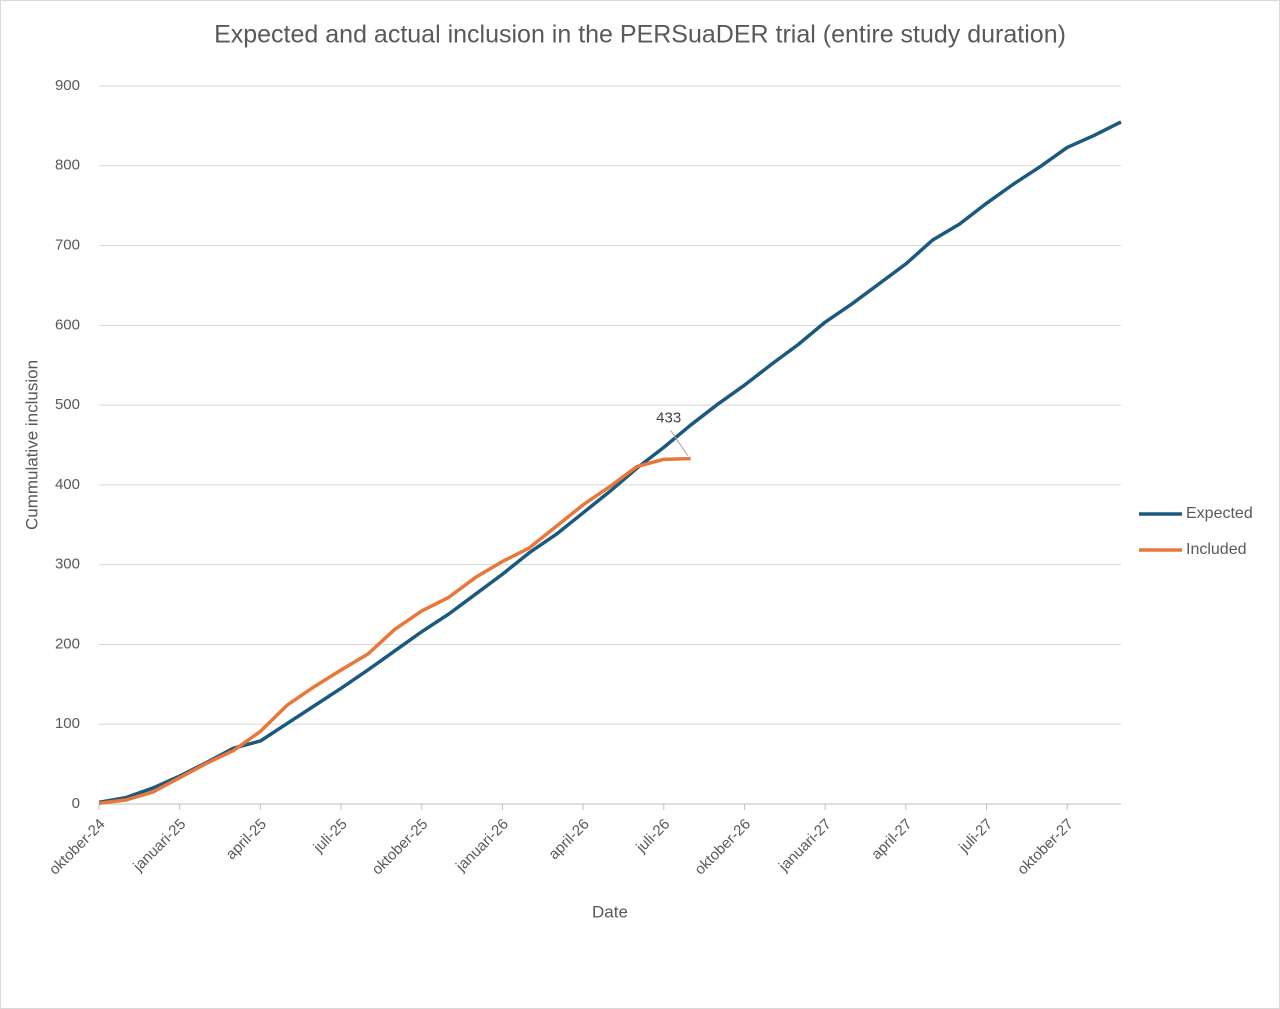 The height and width of the screenshot is (1009, 1280). What do you see at coordinates (31, 445) in the screenshot?
I see `y-axis-label: Cummulative inclusion` at bounding box center [31, 445].